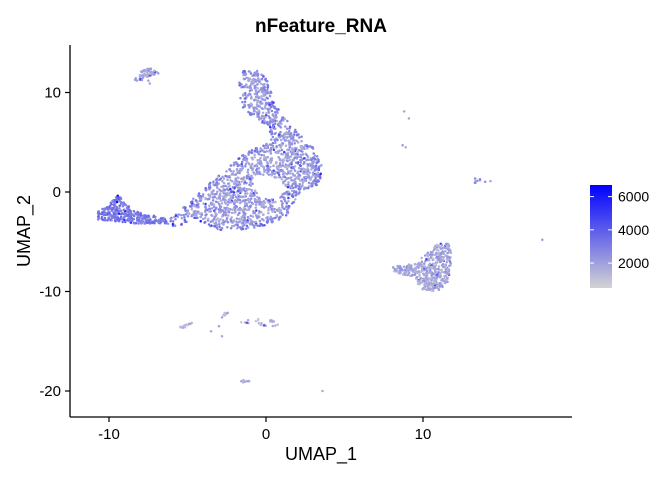 The height and width of the screenshot is (480, 672). Describe the element at coordinates (54, 242) in the screenshot. I see `y-axis-ticks: 10 0 -10 -20` at that location.